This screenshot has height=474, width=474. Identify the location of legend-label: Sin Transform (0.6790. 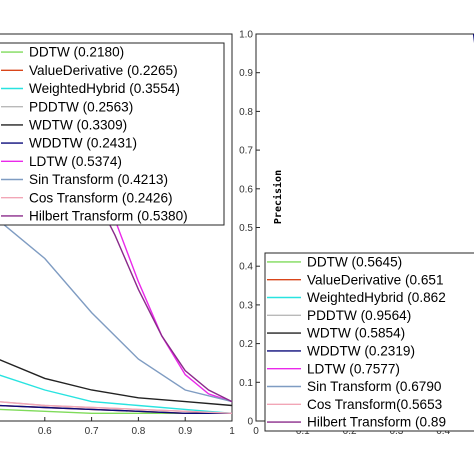
(374, 386).